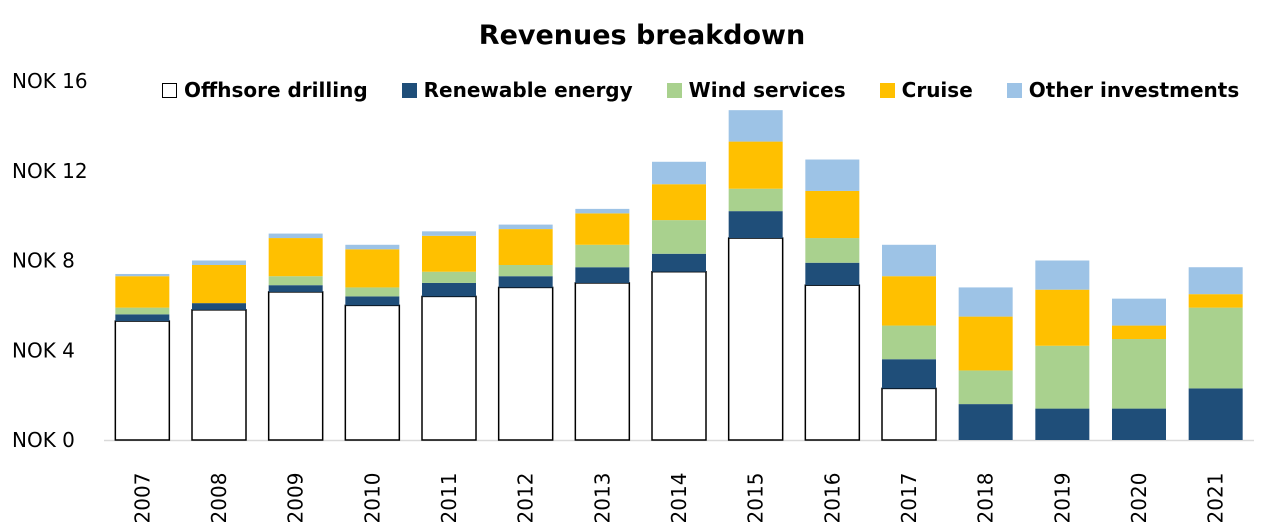 The image size is (1280, 525). Describe the element at coordinates (1134, 90) in the screenshot. I see `legend-label: Other investments` at that location.